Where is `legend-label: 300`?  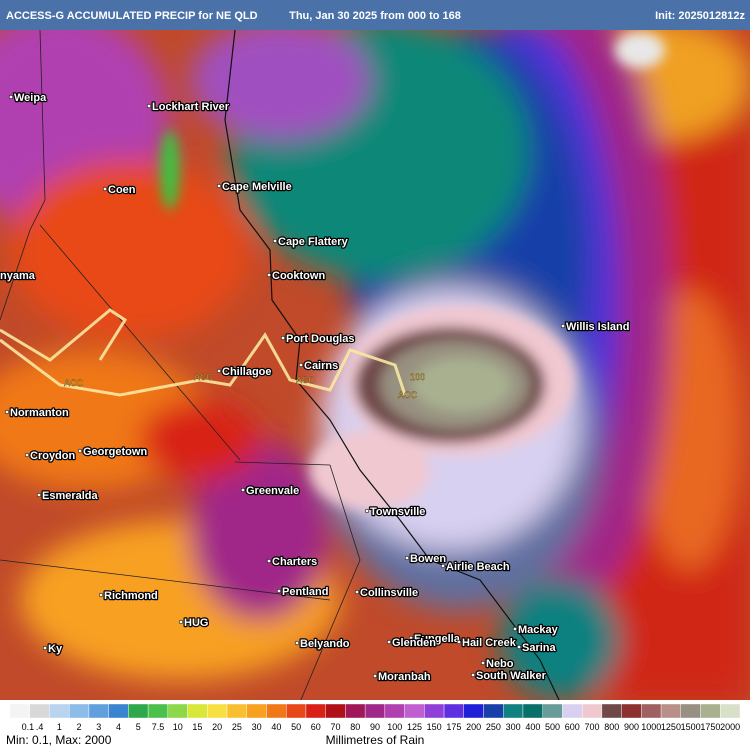 legend-label: 300 is located at coordinates (513, 727).